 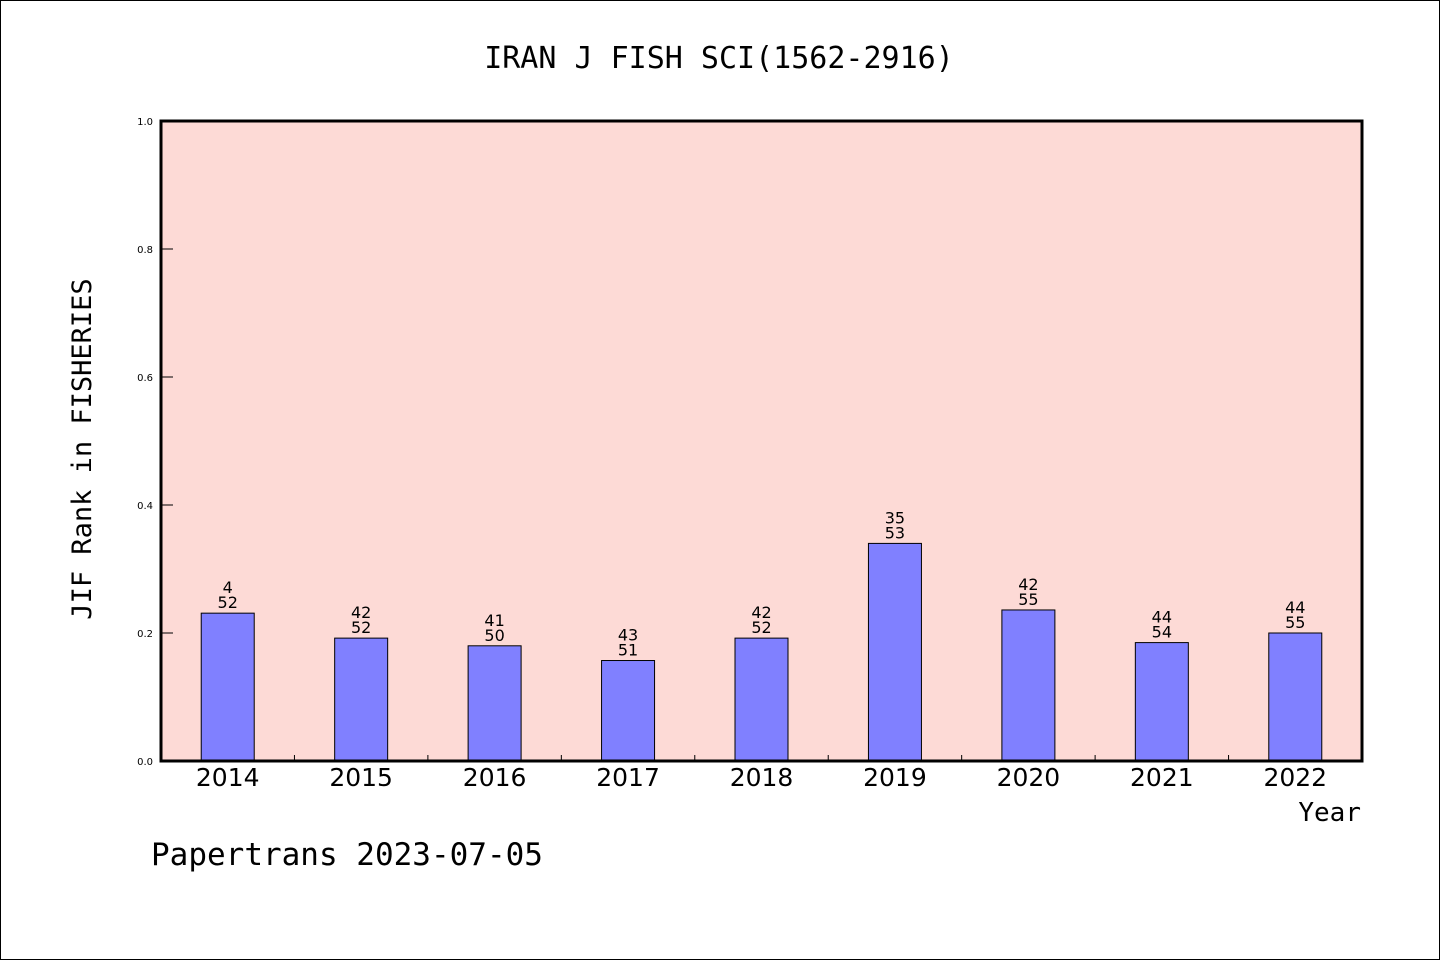 What do you see at coordinates (1162, 632) in the screenshot?
I see `bar-total-label: 54` at bounding box center [1162, 632].